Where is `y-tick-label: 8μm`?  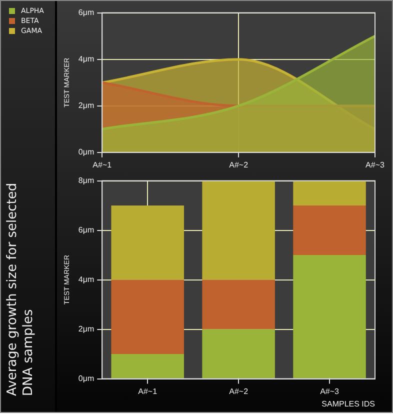 y-tick-label: 8μm is located at coordinates (86, 181).